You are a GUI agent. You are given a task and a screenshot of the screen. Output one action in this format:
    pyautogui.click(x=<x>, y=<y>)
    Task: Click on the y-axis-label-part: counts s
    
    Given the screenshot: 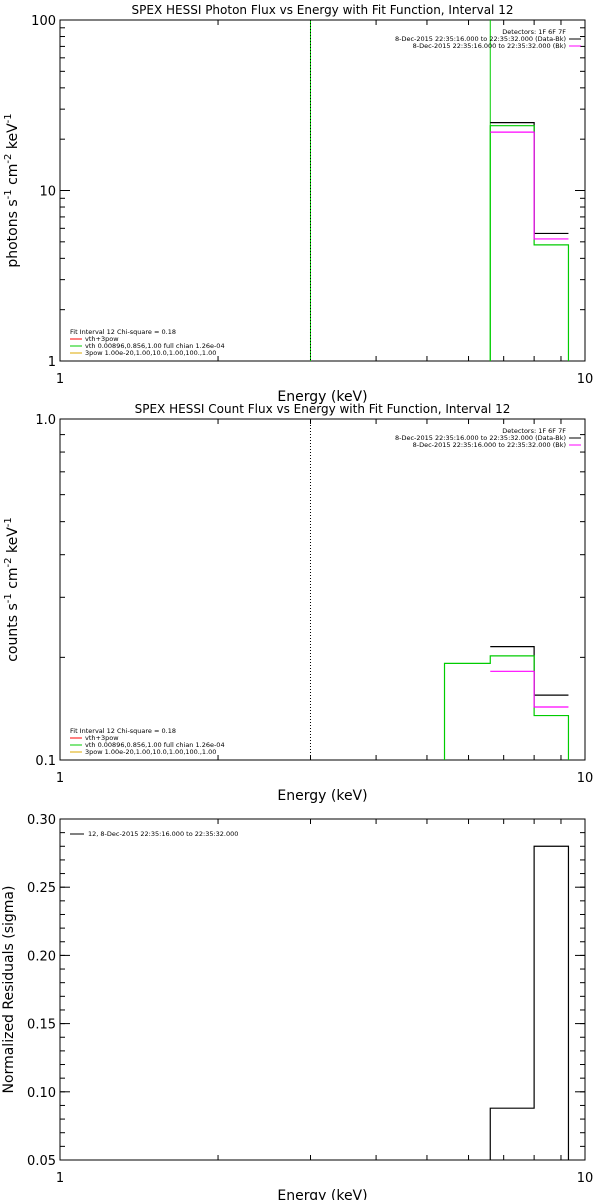 What is the action you would take?
    pyautogui.click(x=13, y=632)
    